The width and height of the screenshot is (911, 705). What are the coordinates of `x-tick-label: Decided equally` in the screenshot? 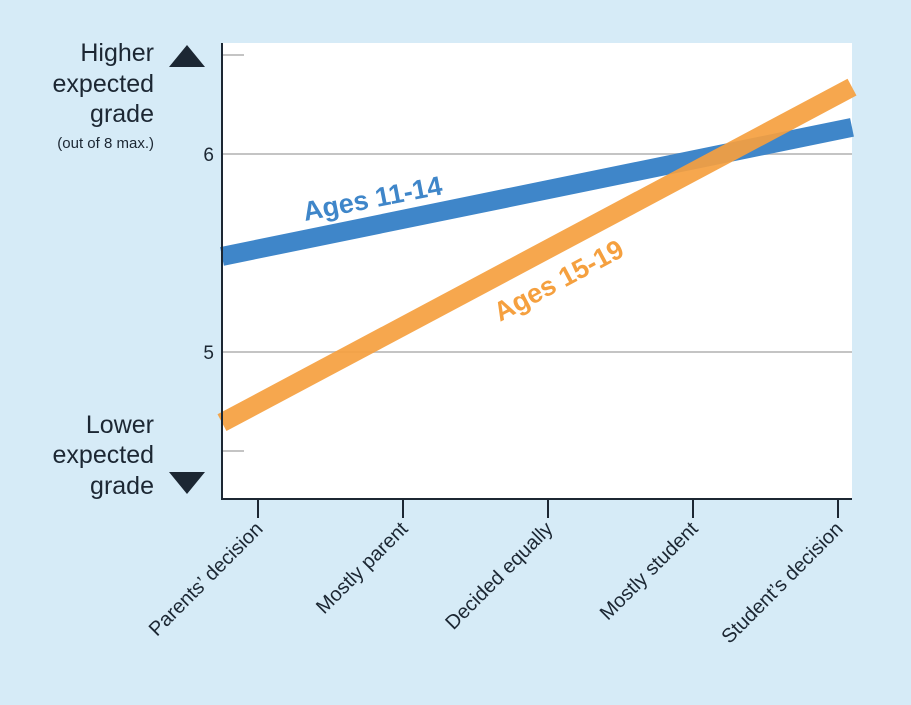 It's located at (499, 576).